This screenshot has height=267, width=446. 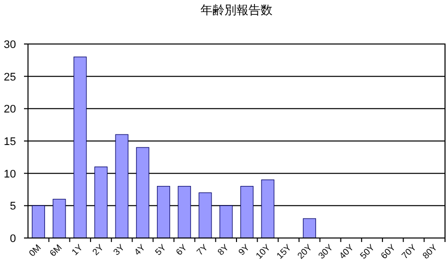 What do you see at coordinates (202, 250) in the screenshot?
I see `x-tick-label: 7Y` at bounding box center [202, 250].